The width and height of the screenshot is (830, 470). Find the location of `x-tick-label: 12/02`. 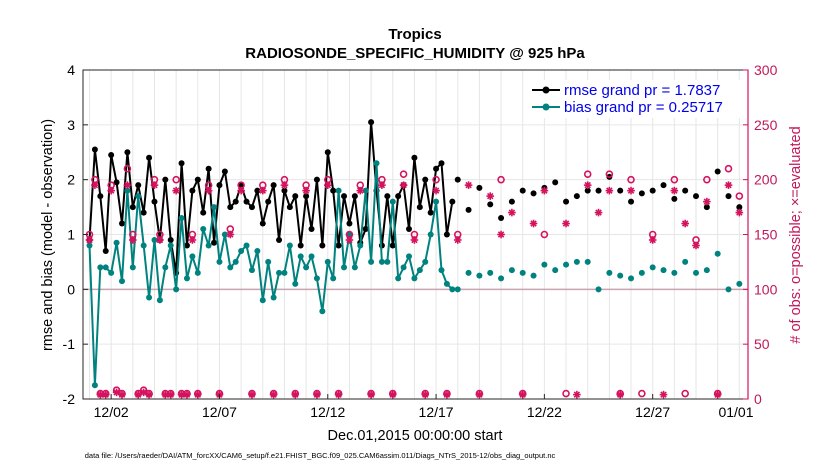

x-tick-label: 12/02 is located at coordinates (111, 412).